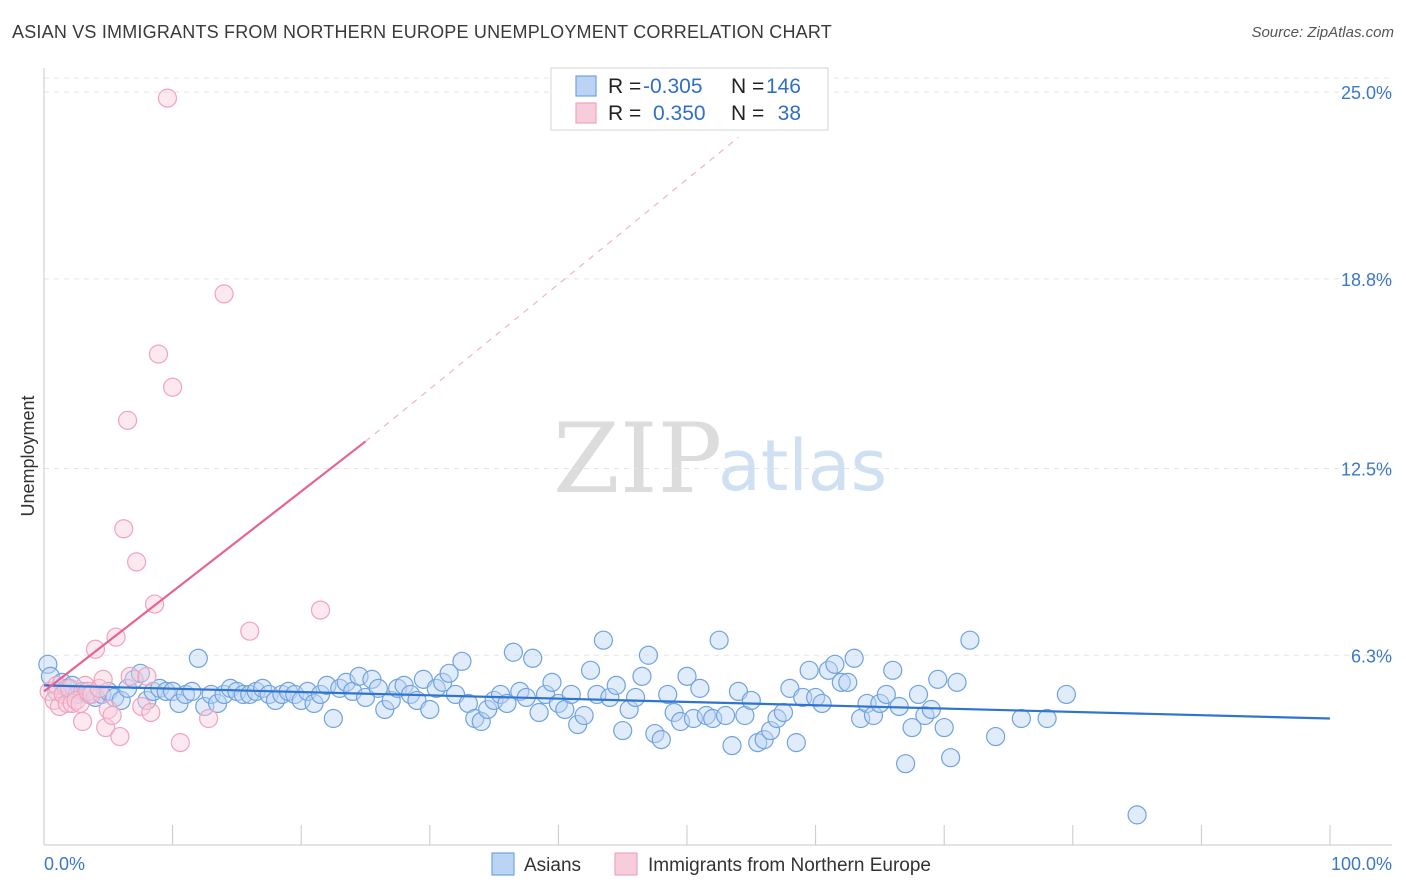  What do you see at coordinates (679, 113) in the screenshot?
I see `stats-legend-r-value-northern-europe: 0.350` at bounding box center [679, 113].